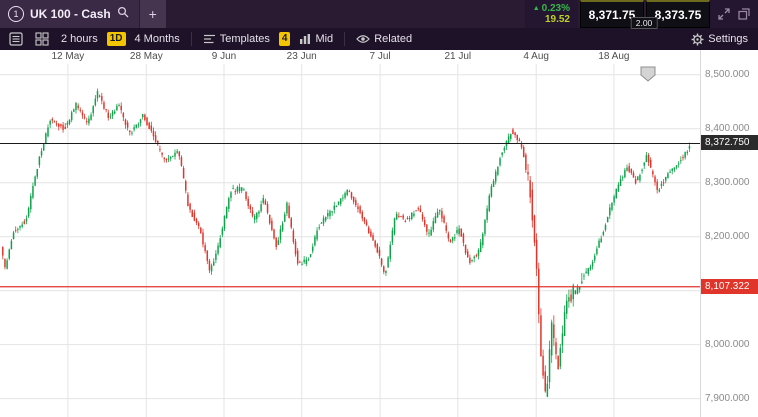  I want to click on y-axis-label: 7,900.000, so click(727, 398).